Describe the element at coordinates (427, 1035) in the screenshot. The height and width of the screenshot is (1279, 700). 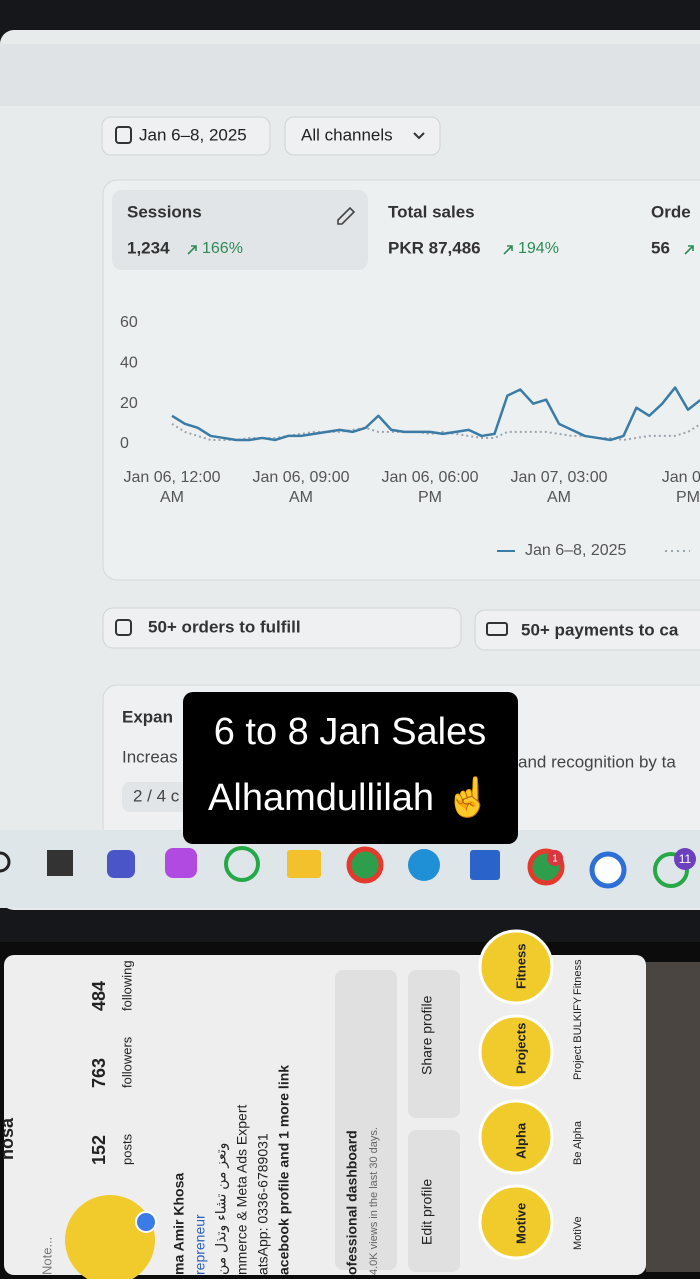
I see `button-label: Share profile` at that location.